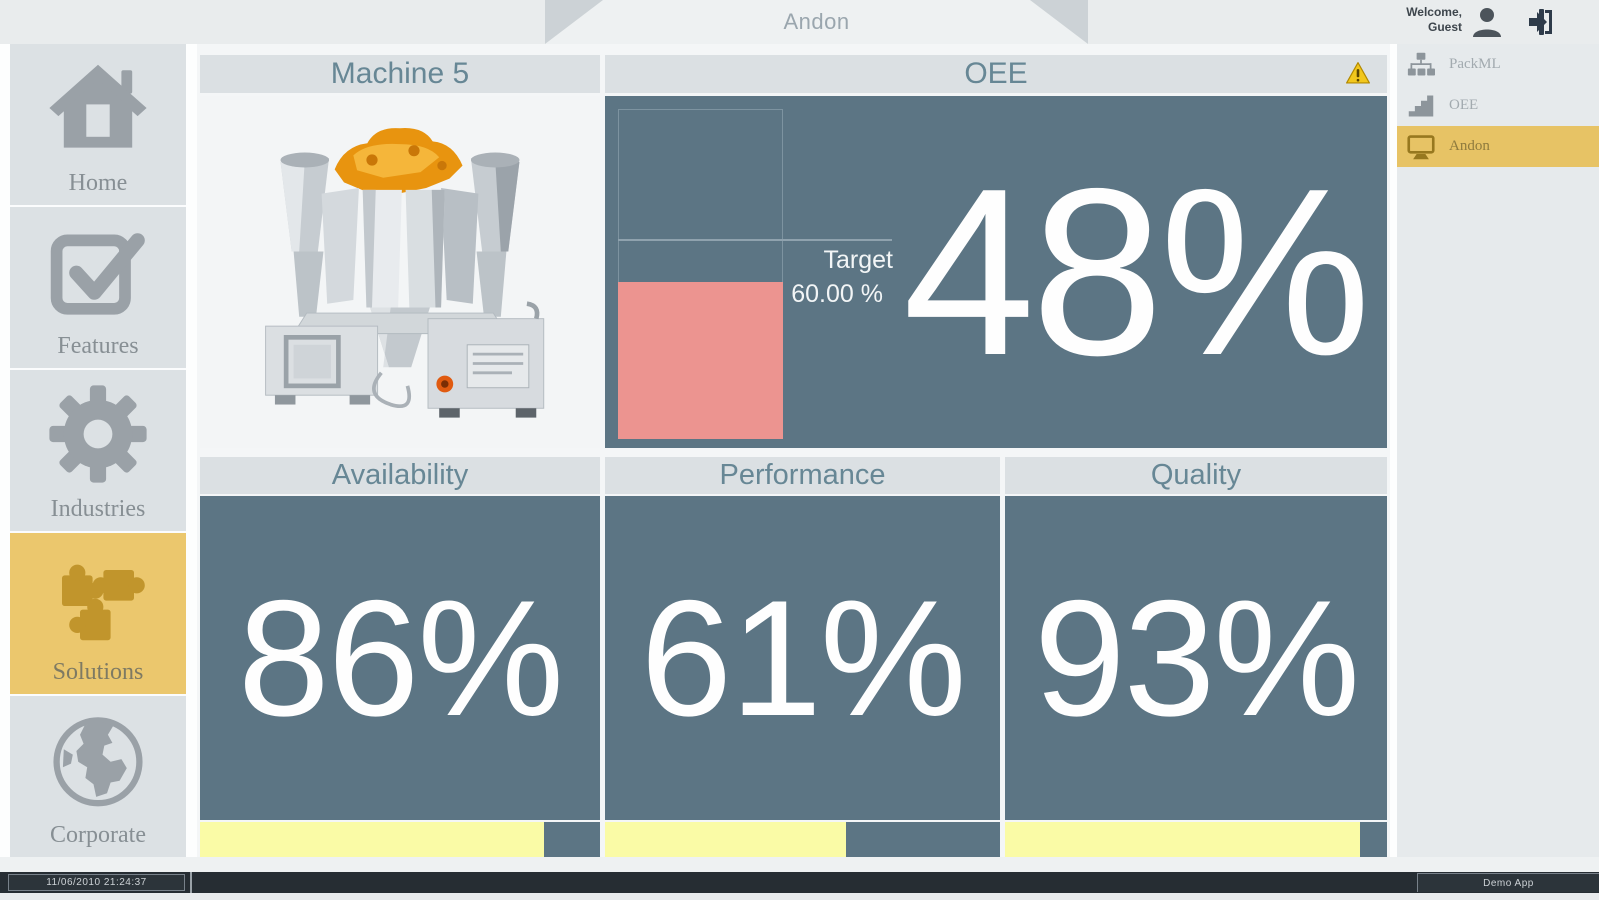 Image resolution: width=1599 pixels, height=900 pixels. Describe the element at coordinates (372, 841) in the screenshot. I see `availability-progress-fill` at that location.